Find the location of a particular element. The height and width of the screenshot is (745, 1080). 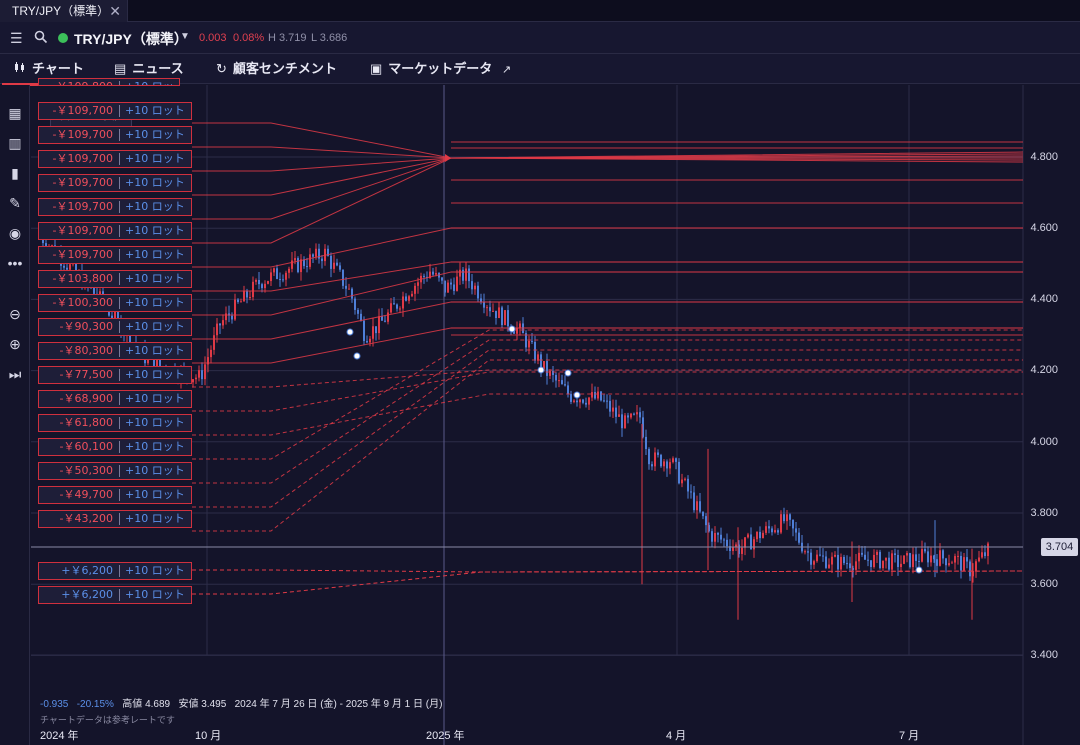

menu-icon: ☰ is located at coordinates (16, 38).